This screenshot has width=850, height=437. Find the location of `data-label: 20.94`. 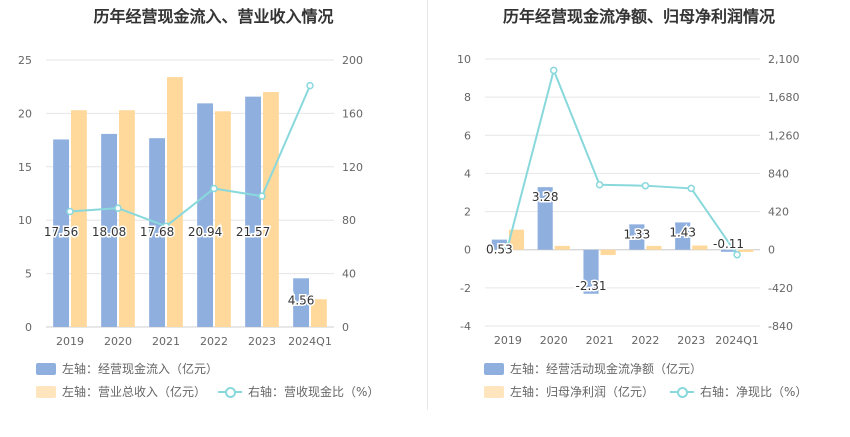

data-label: 20.94 is located at coordinates (205, 232).